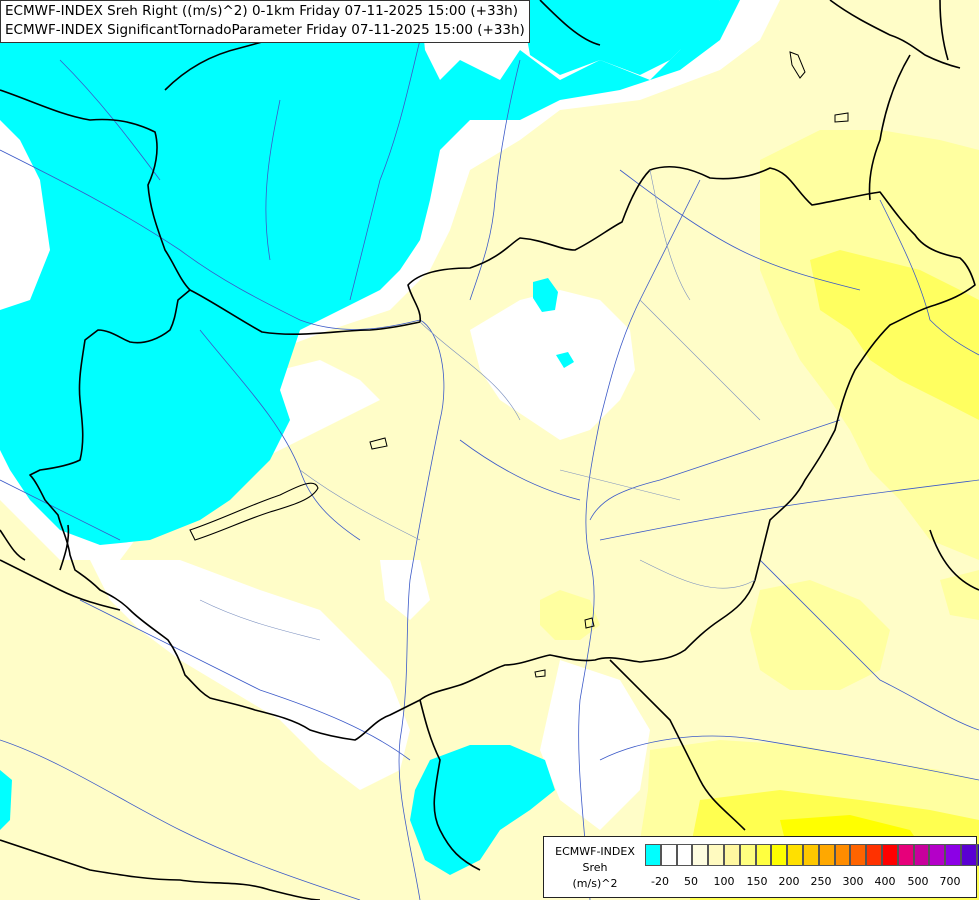 The width and height of the screenshot is (979, 900). Describe the element at coordinates (757, 881) in the screenshot. I see `legend-tick-label: 150` at that location.